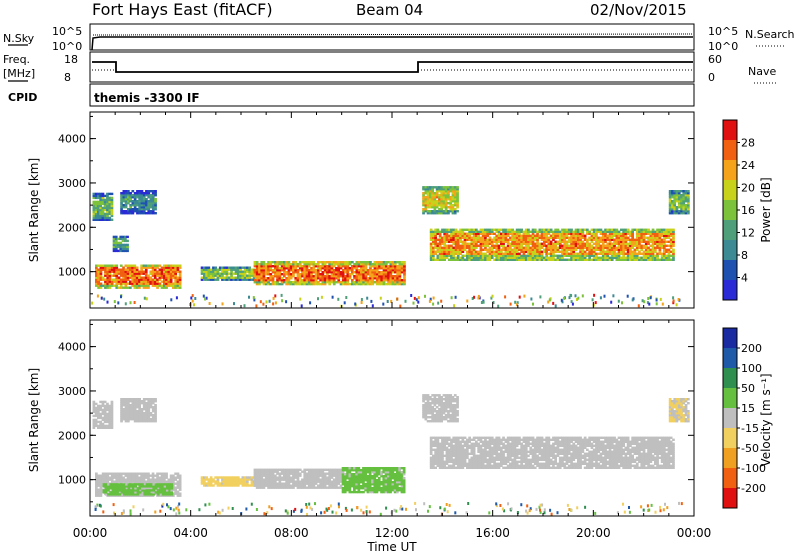 This screenshot has width=800, height=554. I want to click on nave-label: Nave, so click(762, 71).